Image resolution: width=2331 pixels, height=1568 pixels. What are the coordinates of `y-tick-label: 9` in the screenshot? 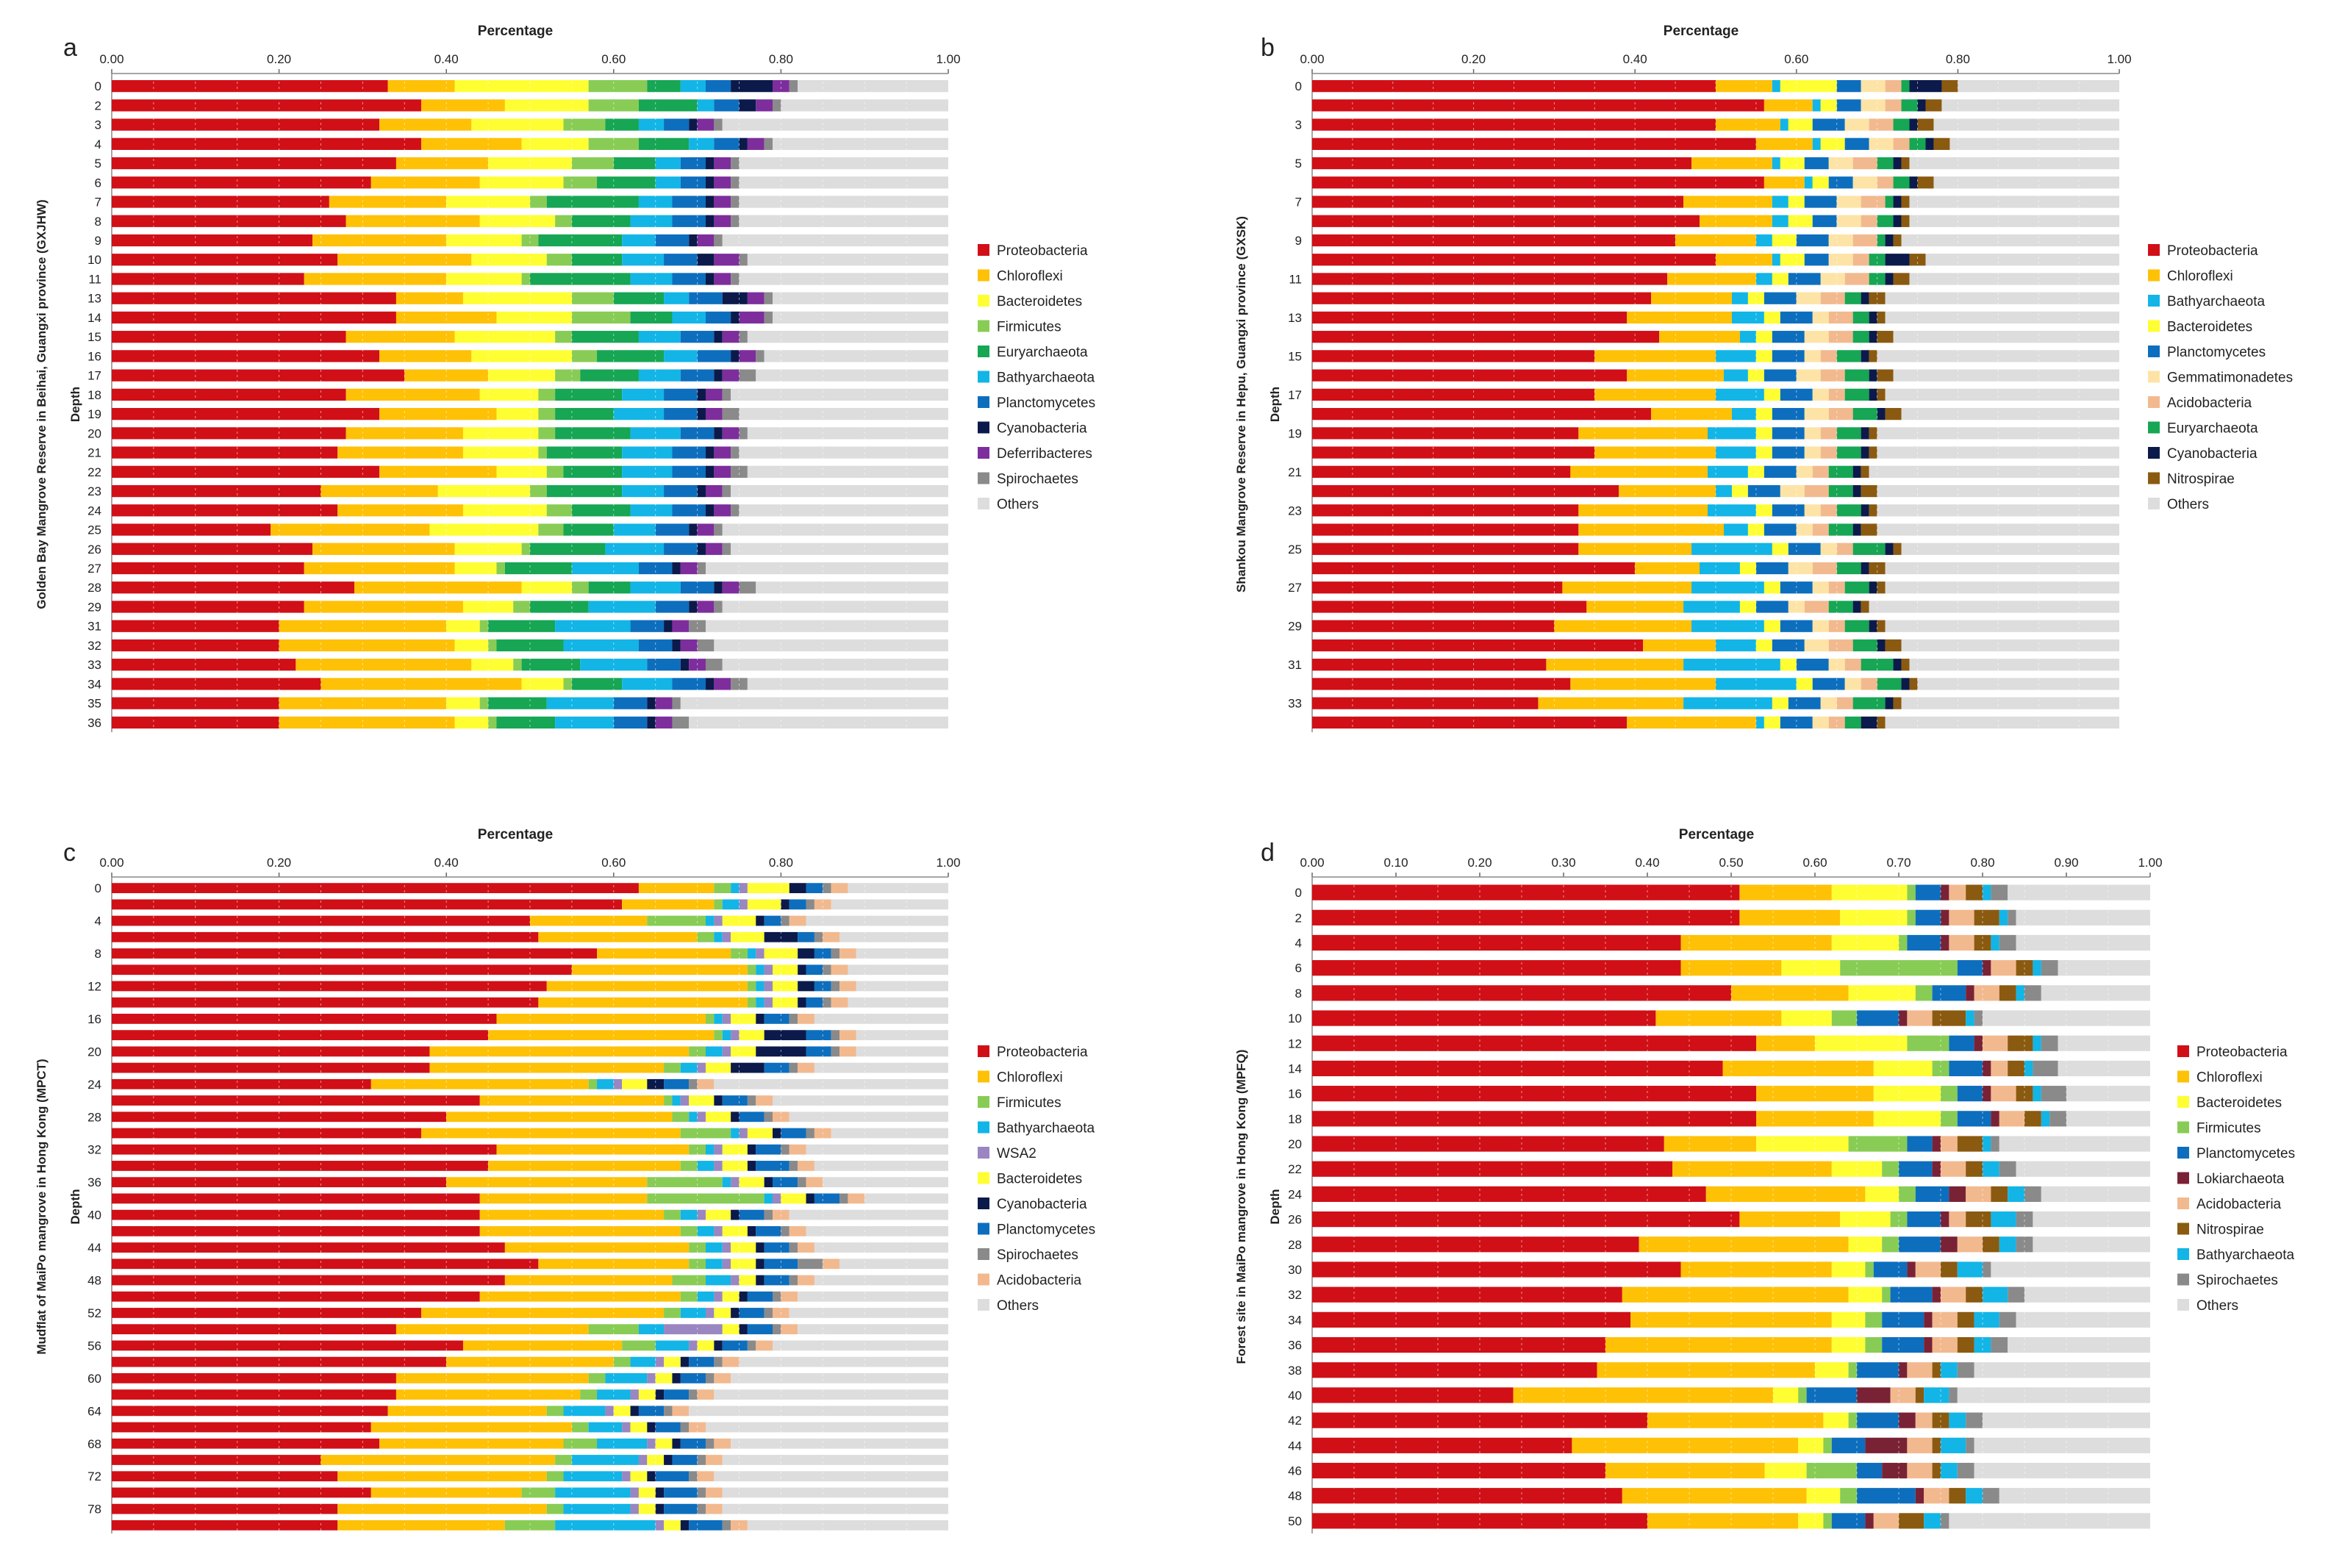 It's located at (1298, 241).